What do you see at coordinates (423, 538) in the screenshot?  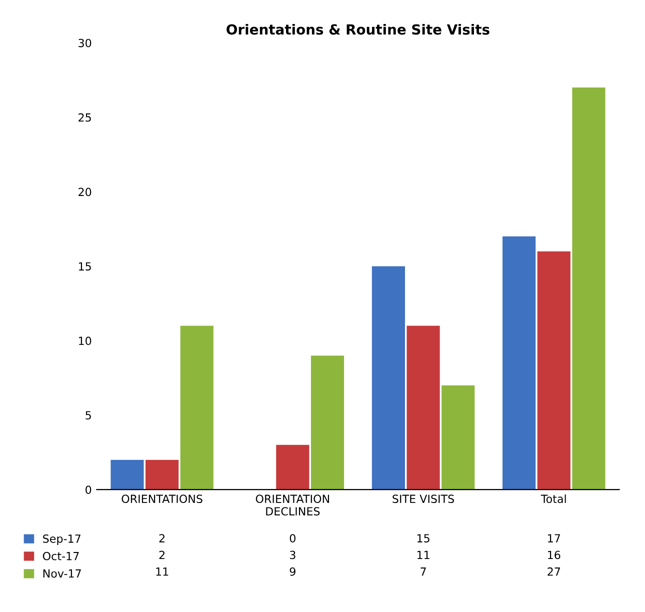 I see `data-label: 15` at bounding box center [423, 538].